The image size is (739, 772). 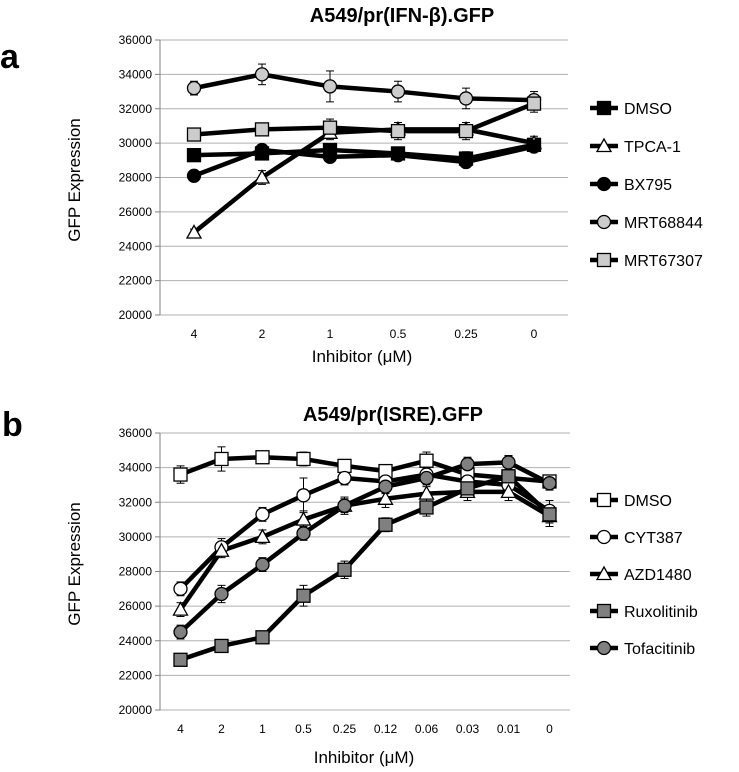 What do you see at coordinates (648, 501) in the screenshot?
I see `legend-label: DMSO` at bounding box center [648, 501].